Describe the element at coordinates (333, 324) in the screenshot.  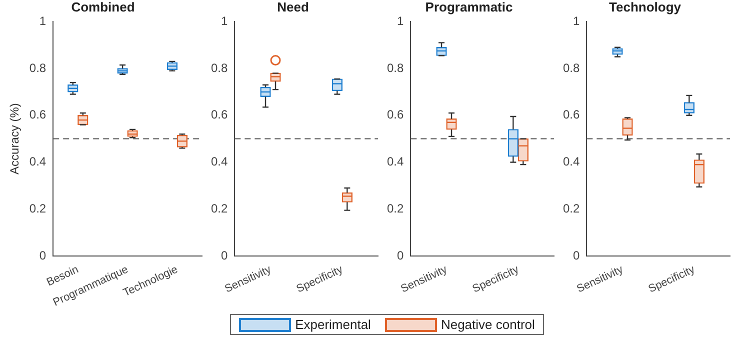
I see `text: Experimental` at that location.